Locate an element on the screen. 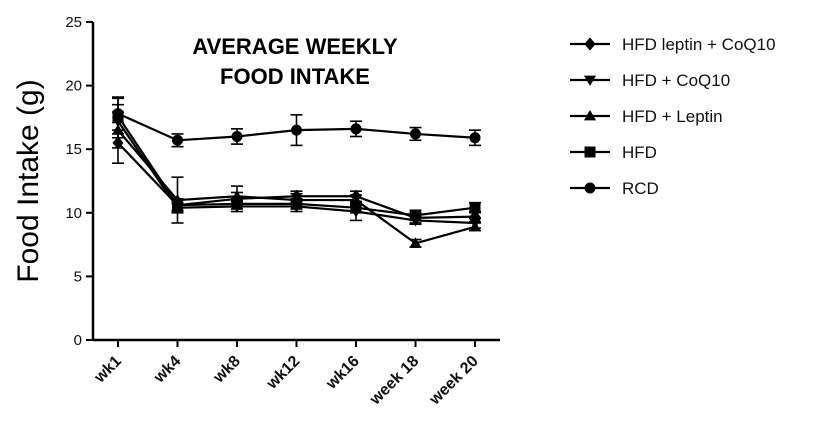 The height and width of the screenshot is (432, 828). x-tick-label: wk16 is located at coordinates (342, 373).